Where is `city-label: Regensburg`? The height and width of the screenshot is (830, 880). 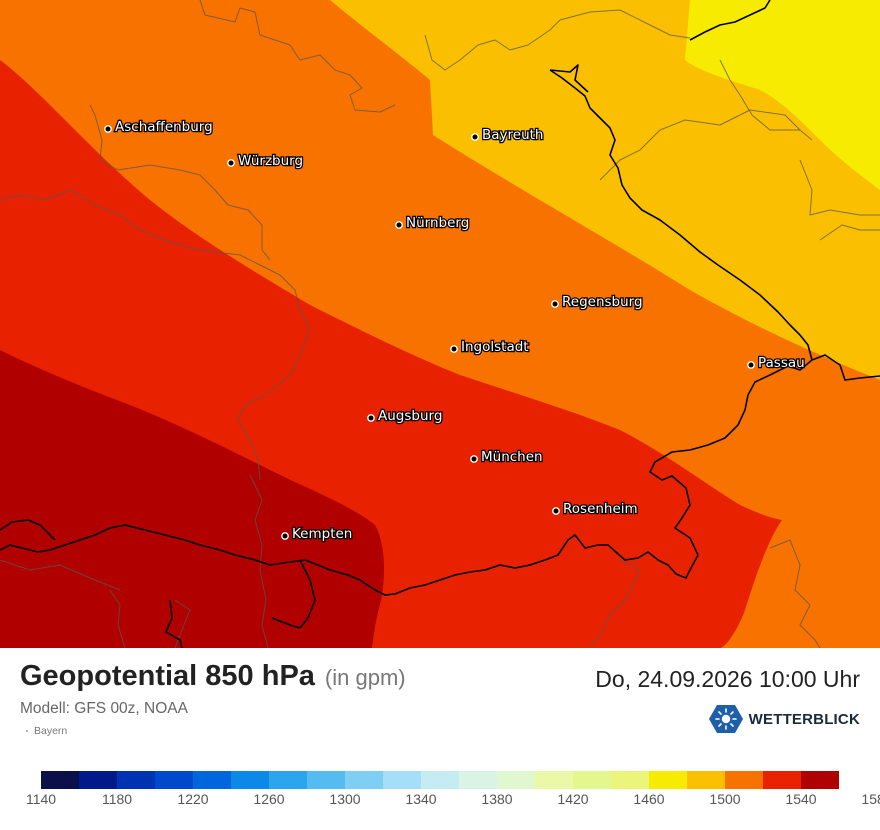 city-label: Regensburg is located at coordinates (602, 302).